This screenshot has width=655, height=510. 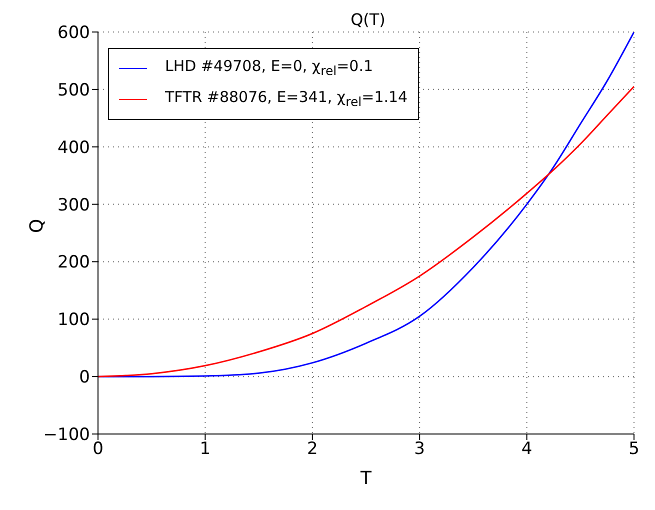 I want to click on x-axis-title: T, so click(x=366, y=478).